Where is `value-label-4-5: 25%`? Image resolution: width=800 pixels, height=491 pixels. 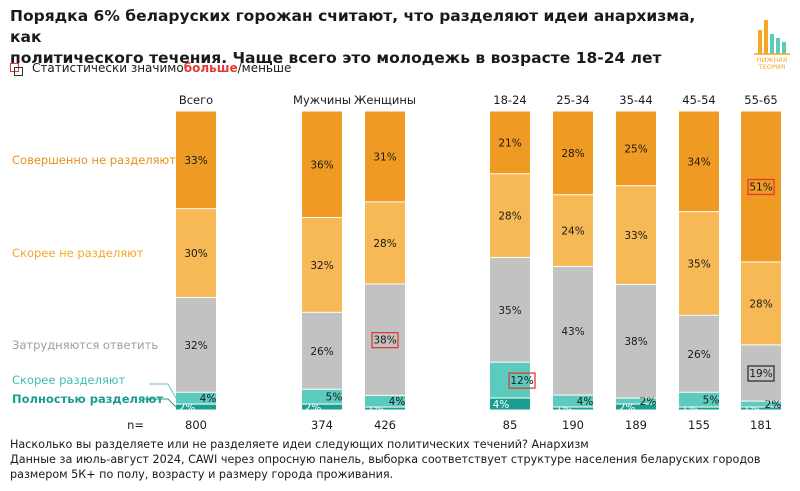
value-label-4-5: 25% is located at coordinates (635, 149).